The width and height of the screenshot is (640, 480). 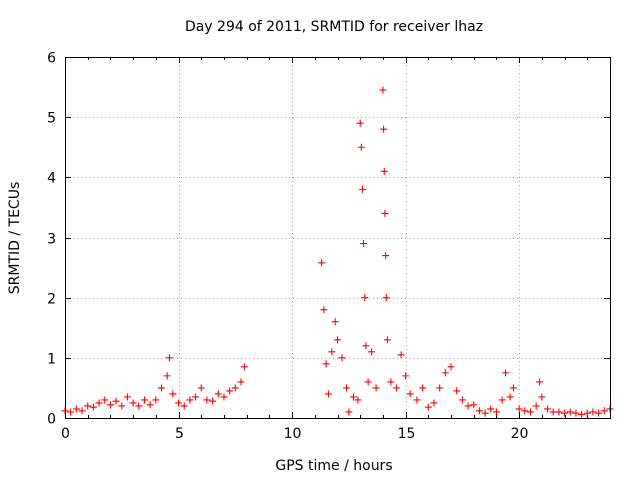 What do you see at coordinates (15, 238) in the screenshot?
I see `y-axis-label: SRMTID / TECUs` at bounding box center [15, 238].